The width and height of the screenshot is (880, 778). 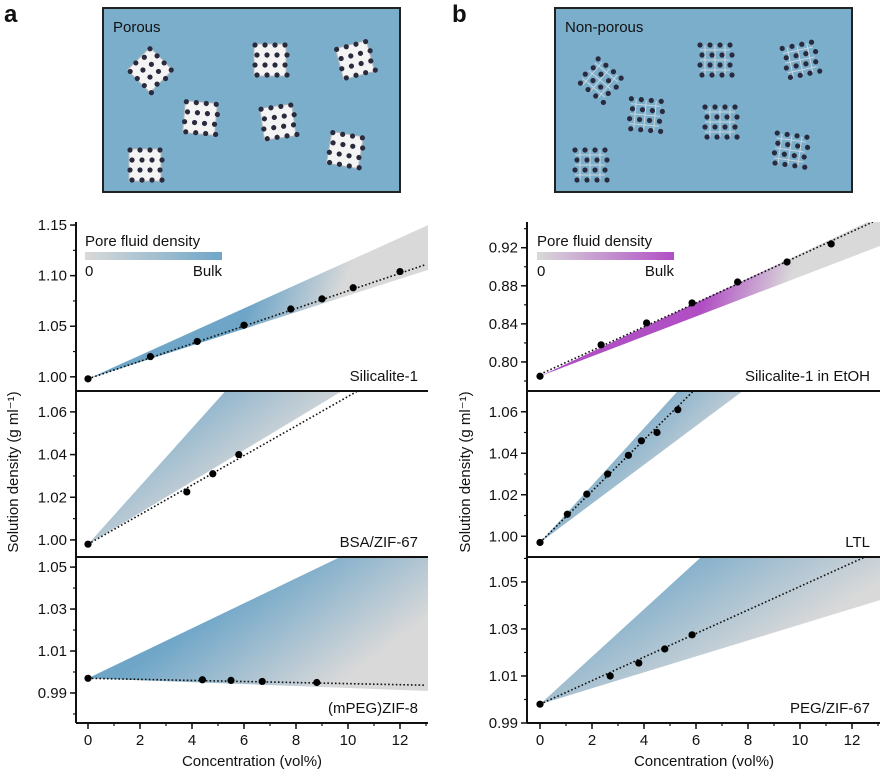 What do you see at coordinates (137, 27) in the screenshot?
I see `schematic-label: Porous` at bounding box center [137, 27].